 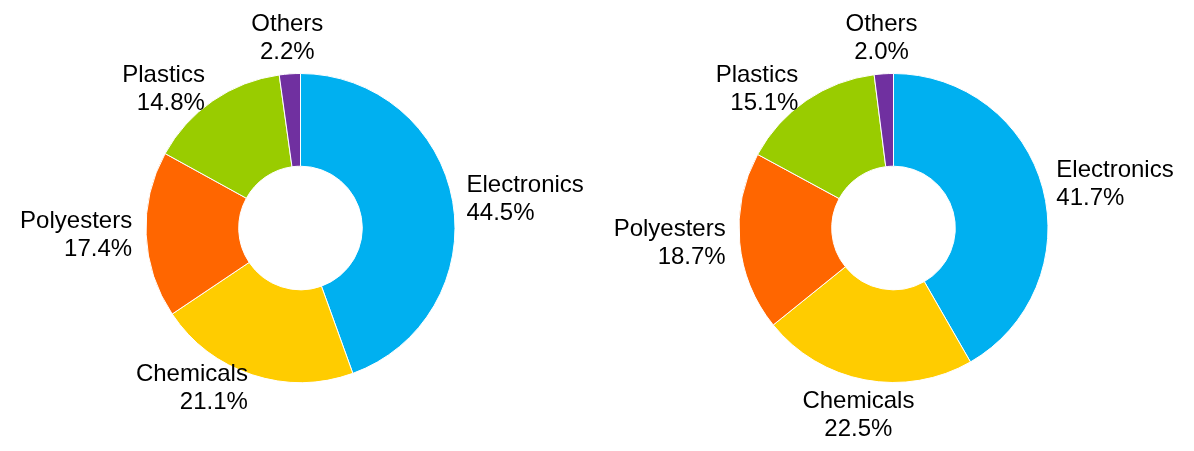 What do you see at coordinates (500, 211) in the screenshot?
I see `data-label: 44.5%` at bounding box center [500, 211].